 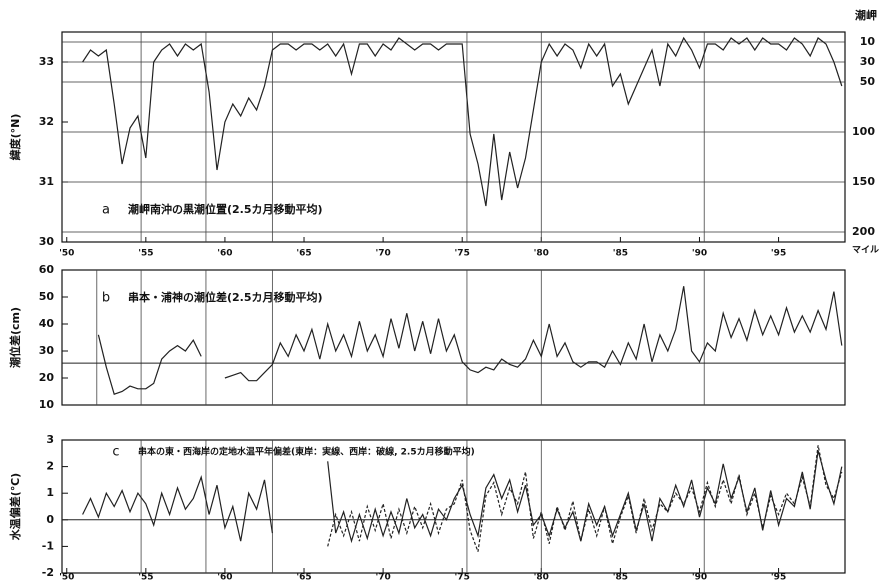 I want to click on y-tick-label: 1, so click(x=50, y=492).